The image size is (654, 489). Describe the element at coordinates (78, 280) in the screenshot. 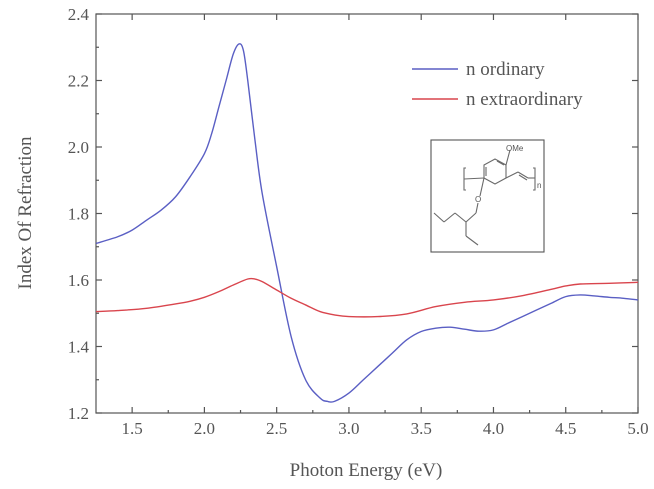

I see `y-tick-label: 1.6` at that location.